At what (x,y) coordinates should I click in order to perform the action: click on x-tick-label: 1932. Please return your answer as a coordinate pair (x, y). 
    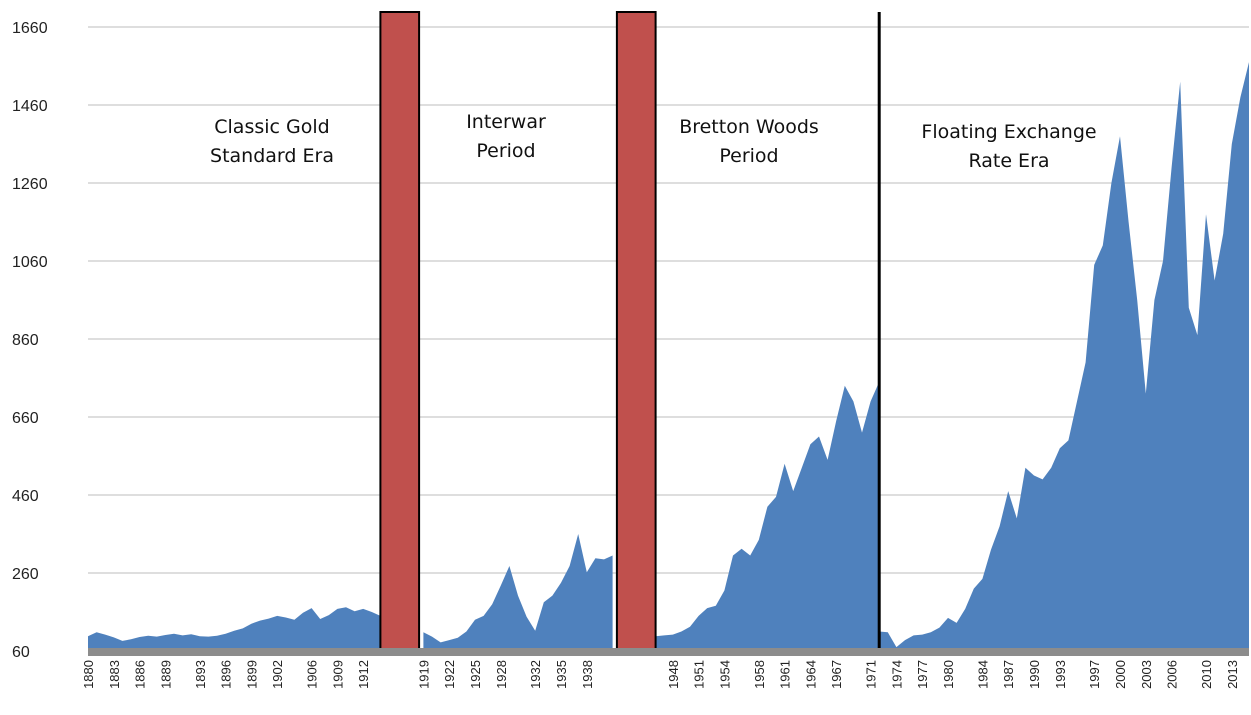
    Looking at the image, I should click on (535, 674).